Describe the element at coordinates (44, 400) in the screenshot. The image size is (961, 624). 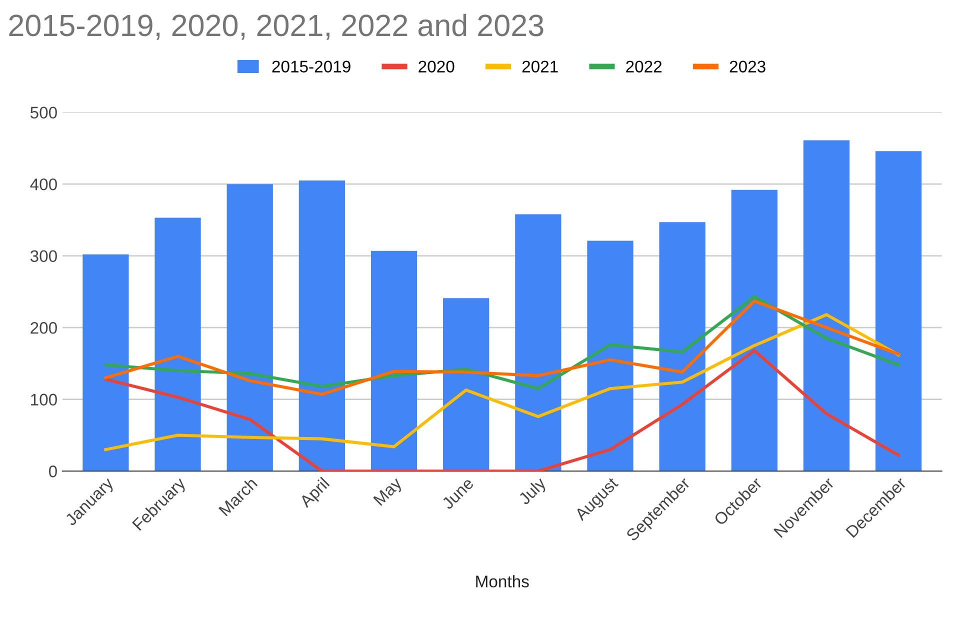
I see `y-tick-label: 100` at that location.